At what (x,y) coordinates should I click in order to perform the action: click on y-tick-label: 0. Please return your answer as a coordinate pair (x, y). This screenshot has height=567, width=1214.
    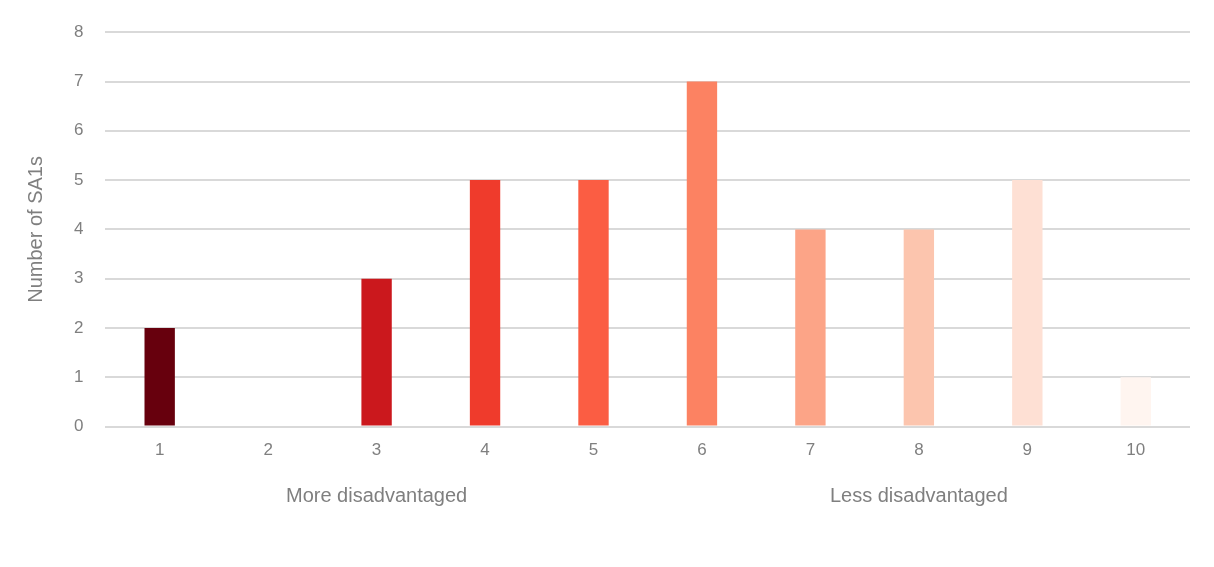
    Looking at the image, I should click on (78, 426).